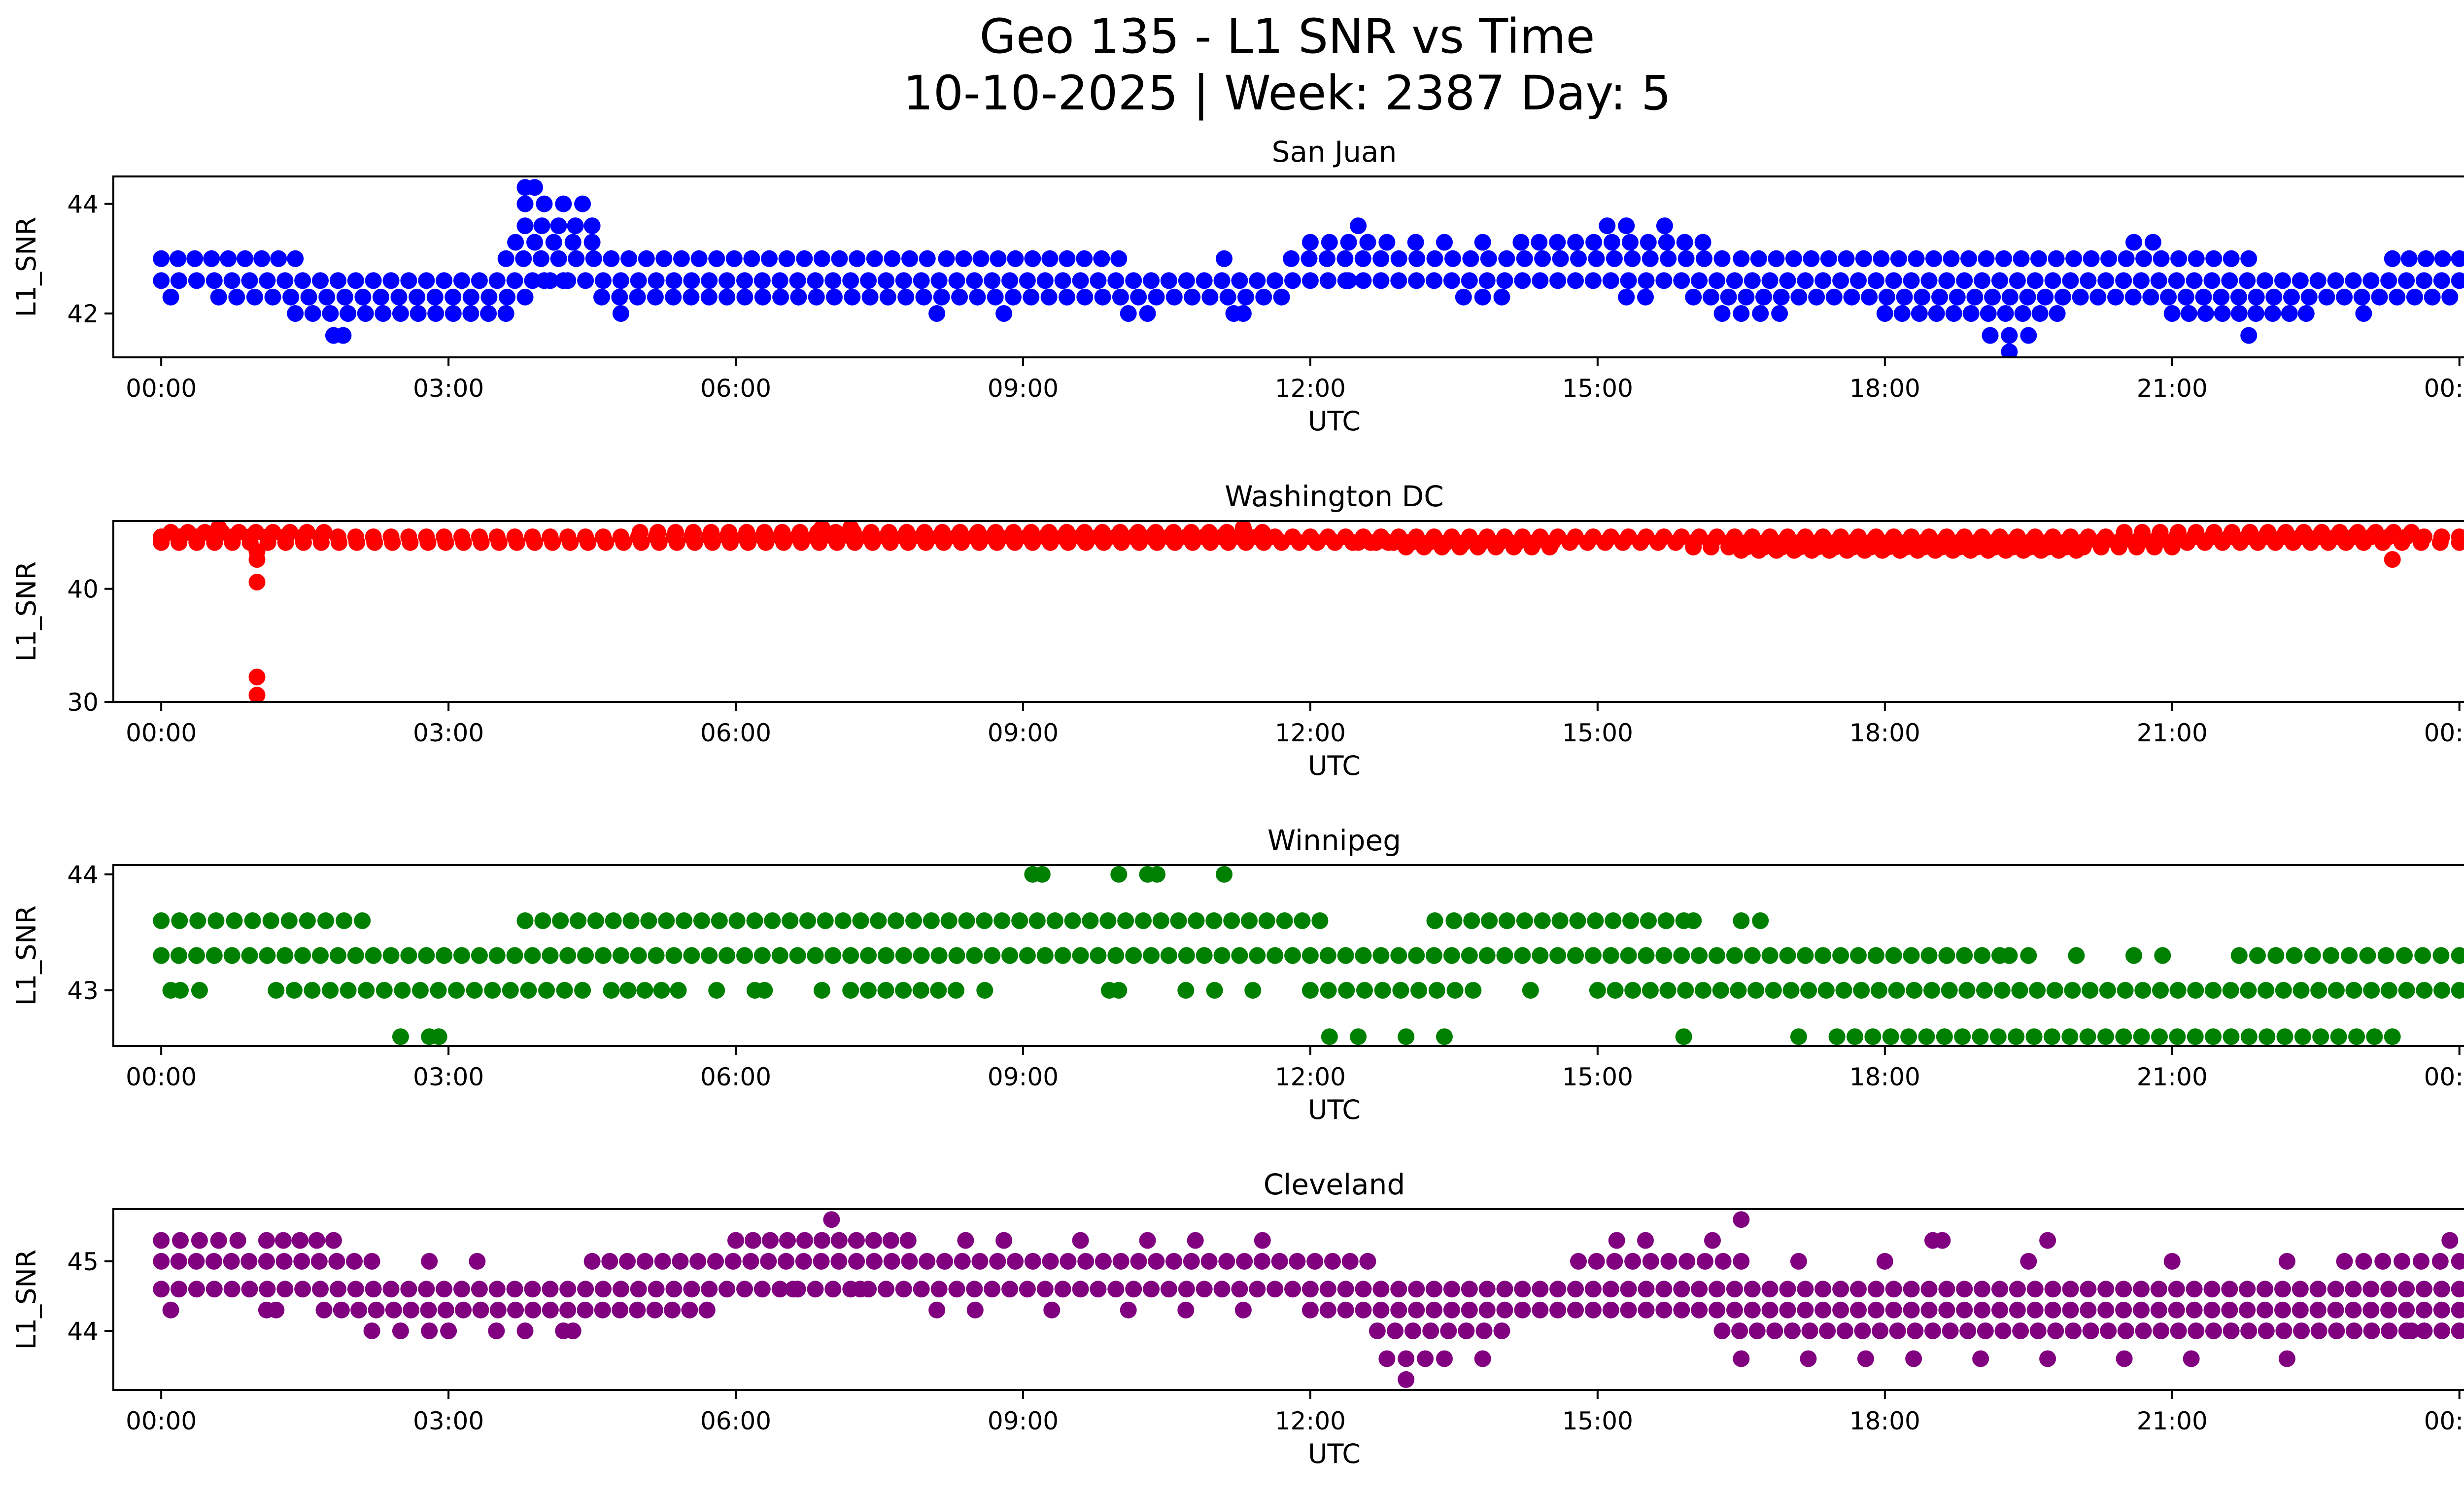 This screenshot has height=1495, width=2464. I want to click on x-tick-label: 06:00, so click(735, 733).